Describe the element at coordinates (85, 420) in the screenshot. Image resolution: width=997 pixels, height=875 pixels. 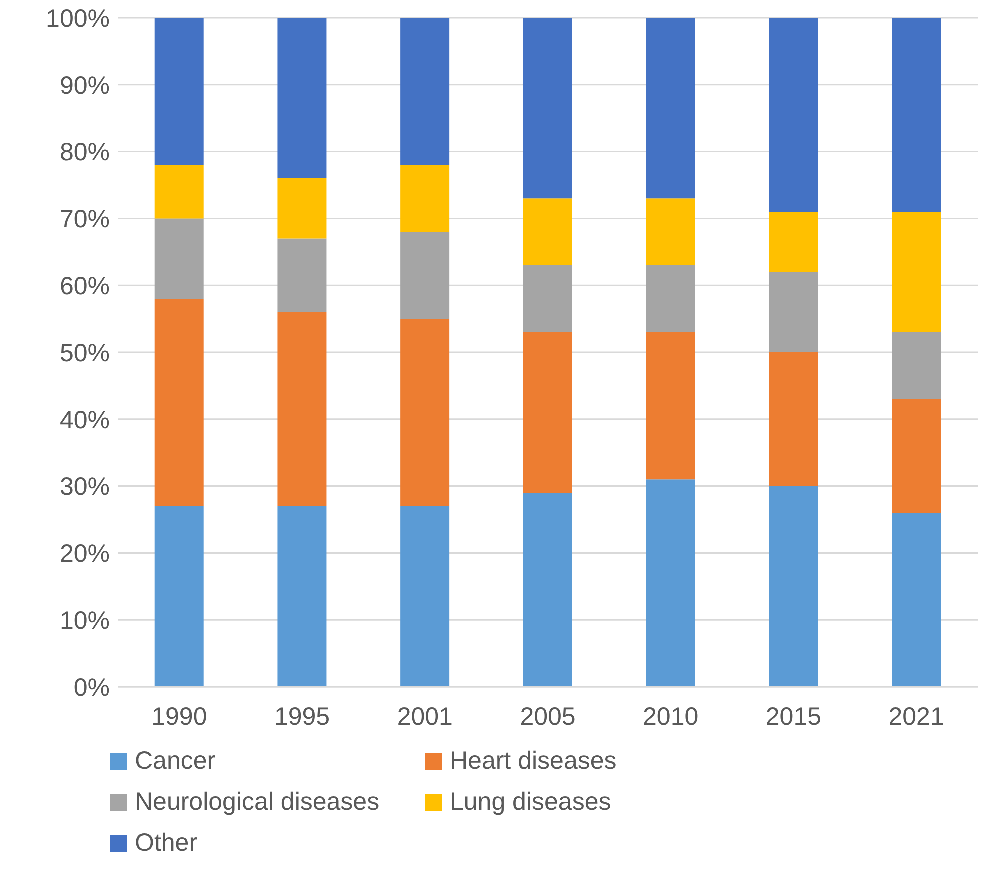
I see `y-tick-label: 40%` at that location.